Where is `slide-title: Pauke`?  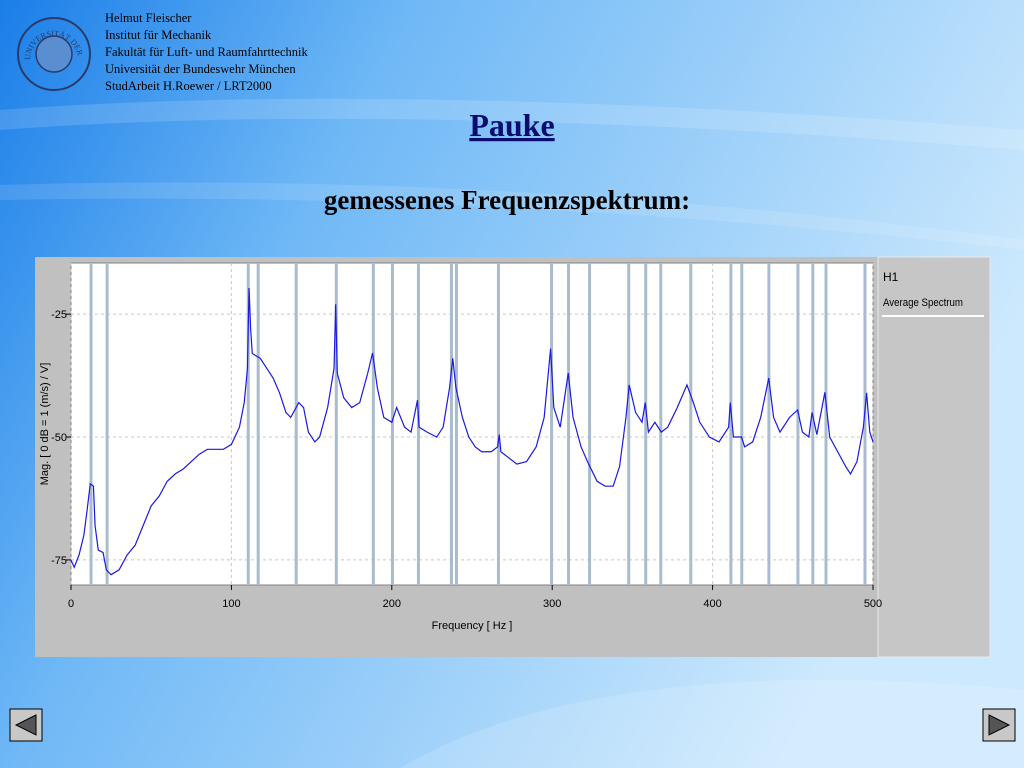
slide-title: Pauke is located at coordinates (511, 125).